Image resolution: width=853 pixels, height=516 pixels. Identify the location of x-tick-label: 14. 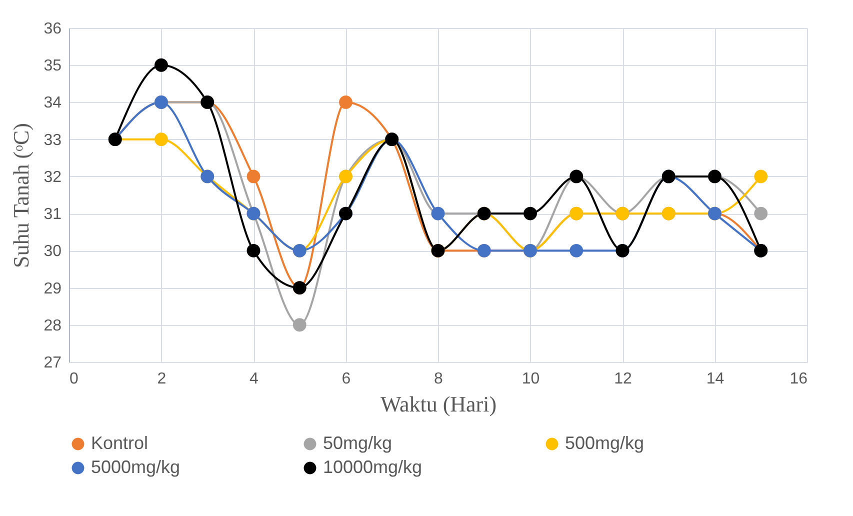
(715, 379).